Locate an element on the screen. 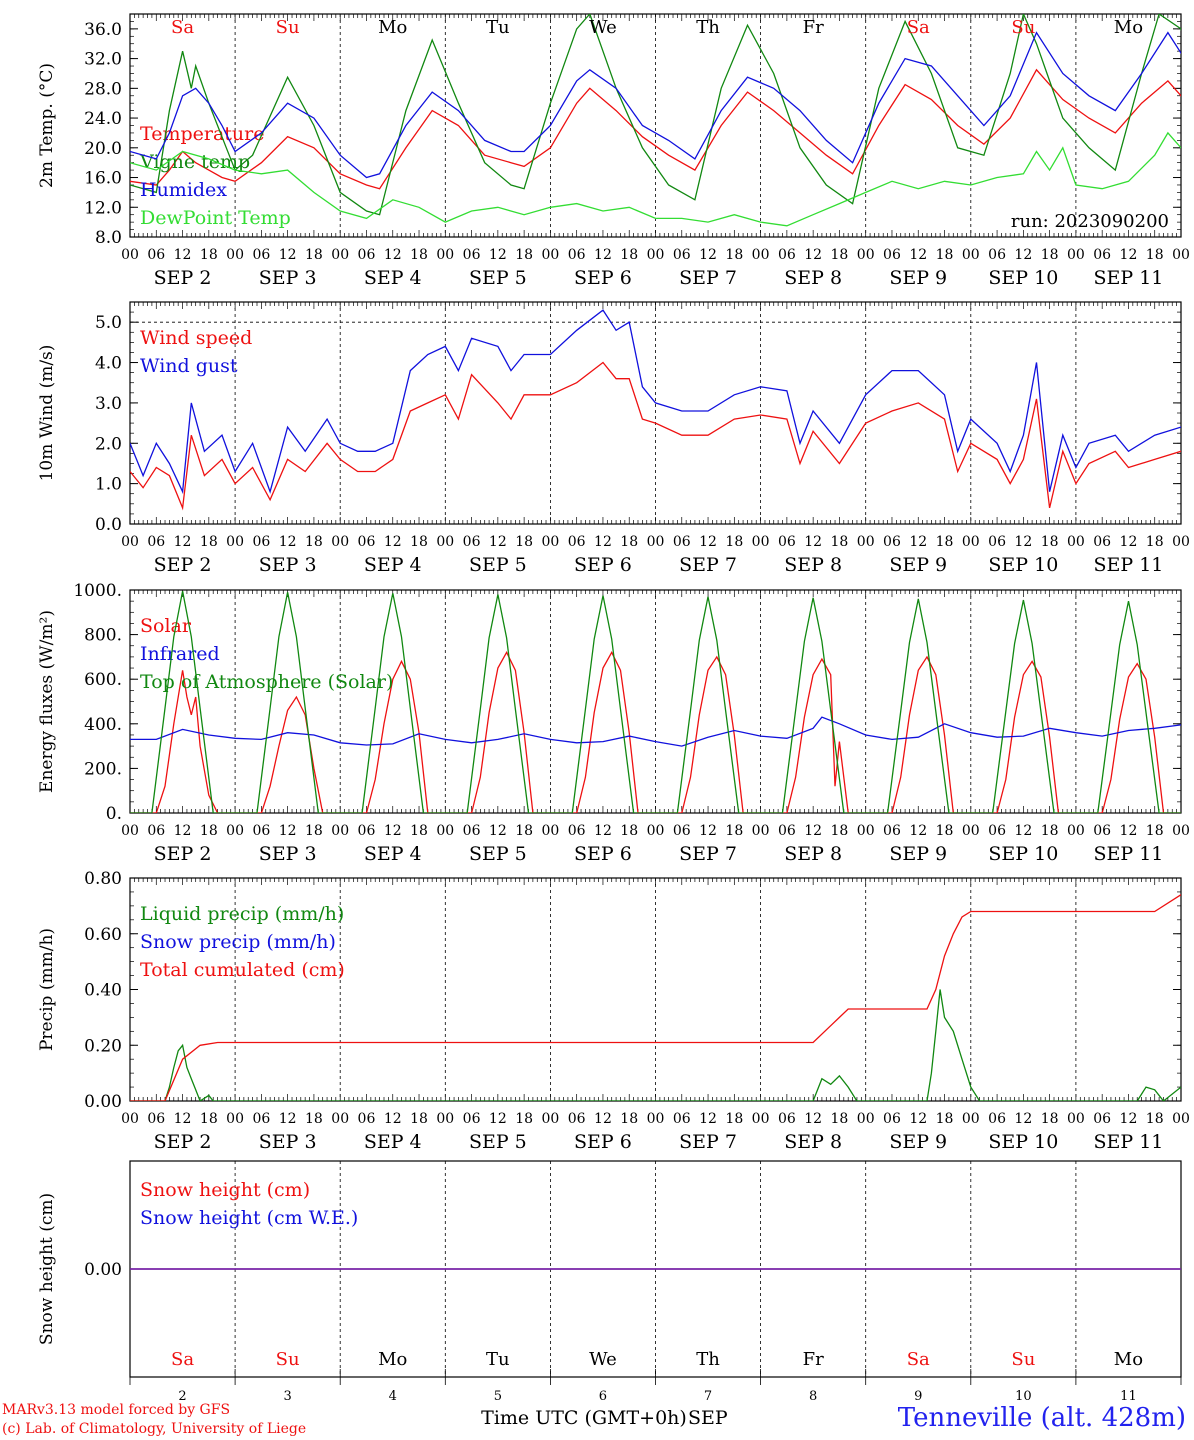 The image size is (1194, 1440). day-abbr: Mo is located at coordinates (392, 1359).